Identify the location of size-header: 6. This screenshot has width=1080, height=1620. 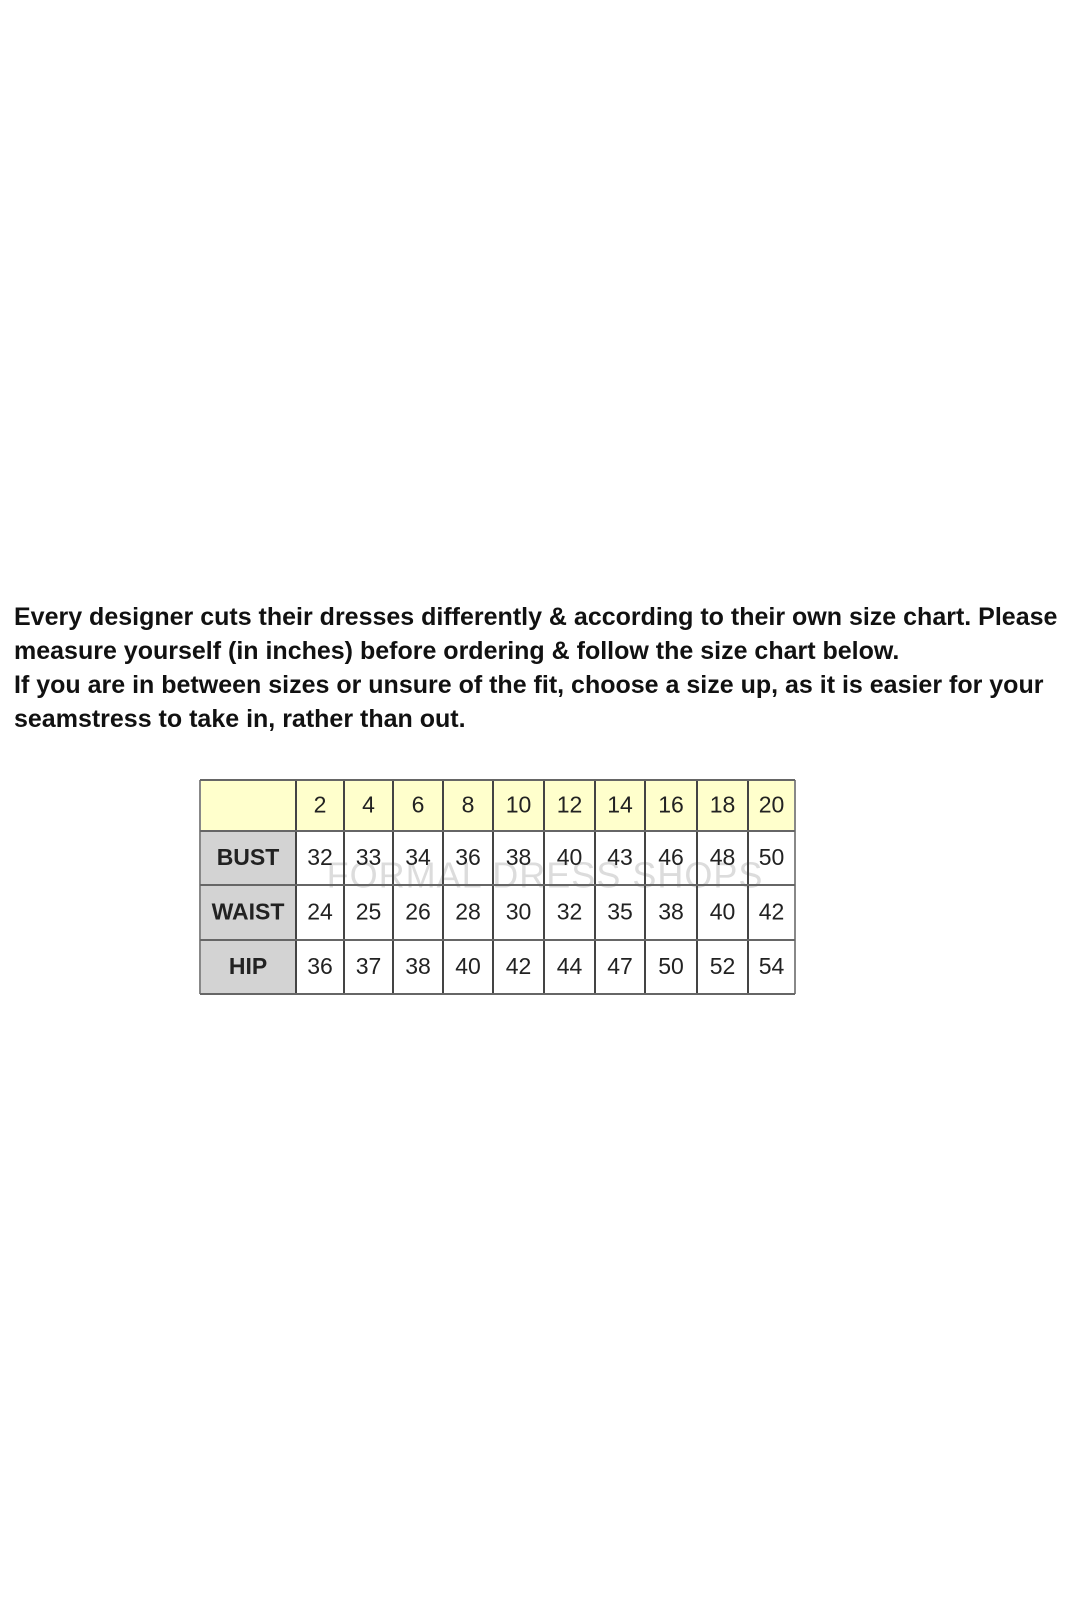
(418, 805).